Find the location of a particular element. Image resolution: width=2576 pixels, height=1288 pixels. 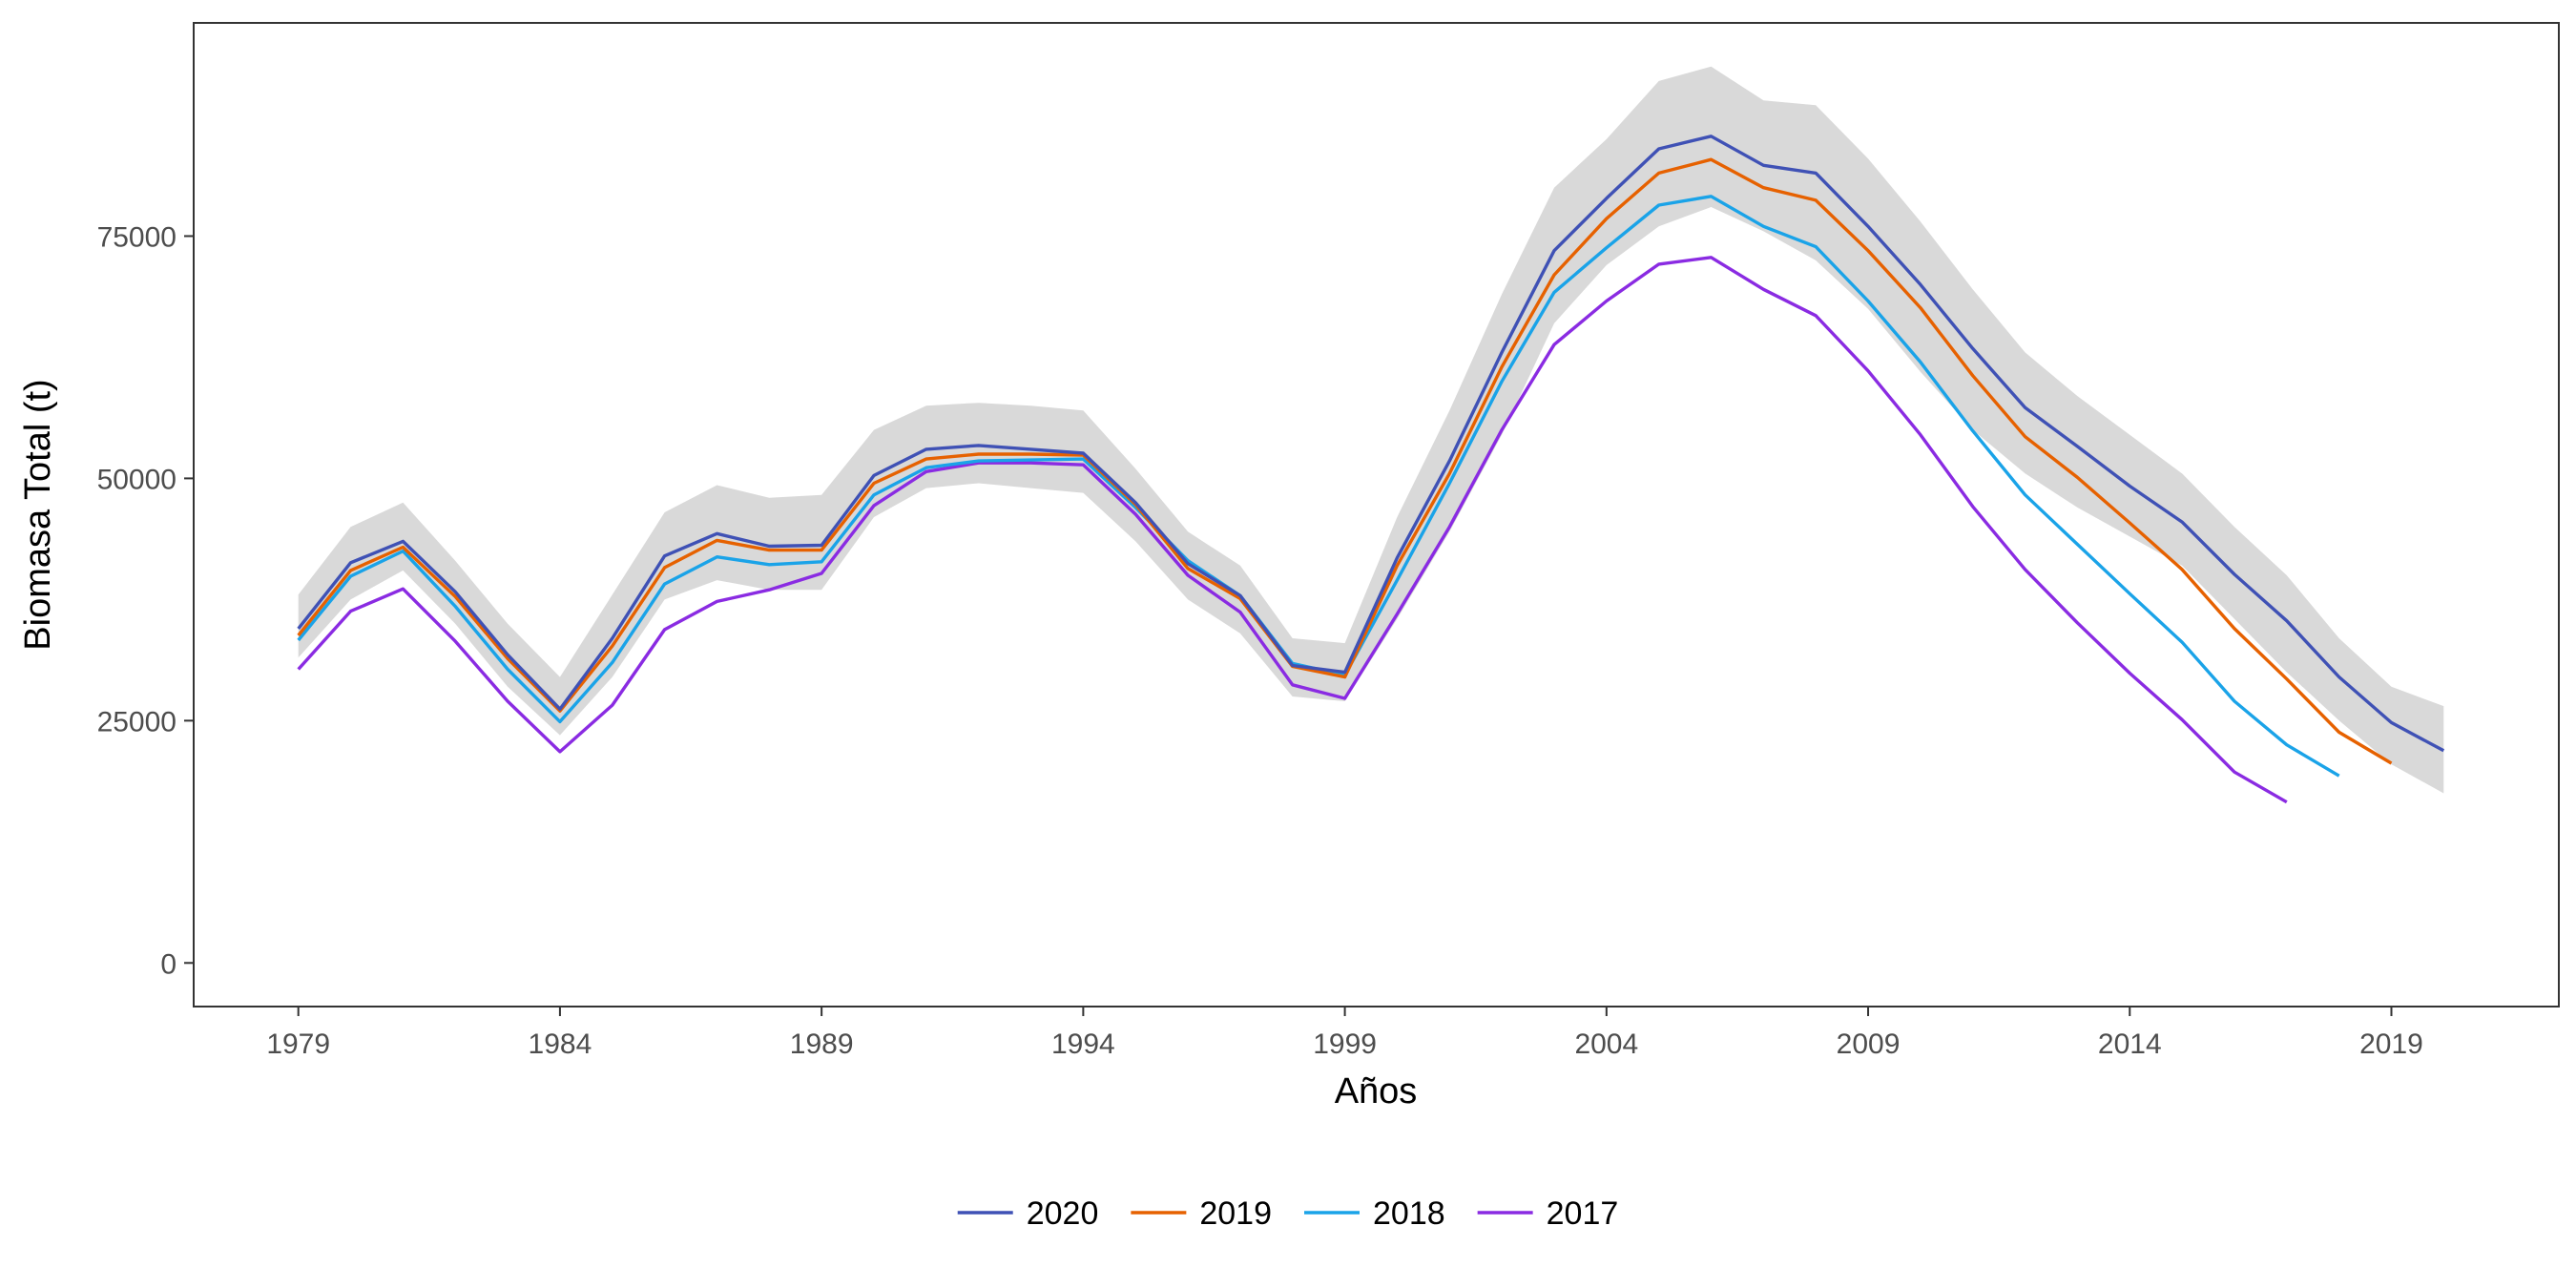

legend-item-2017: 2017 is located at coordinates (1548, 1213).